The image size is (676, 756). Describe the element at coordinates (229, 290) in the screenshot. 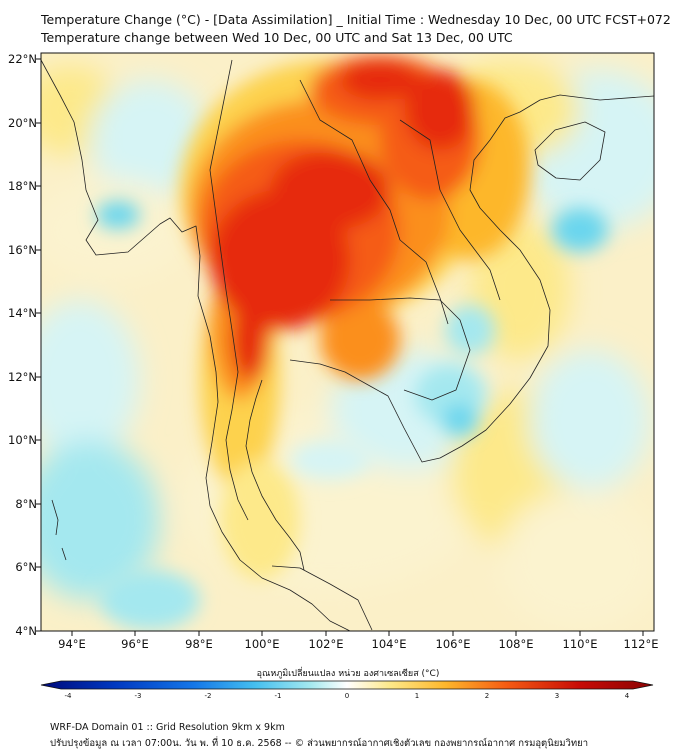

I see `border-myanmar-thailand` at that location.